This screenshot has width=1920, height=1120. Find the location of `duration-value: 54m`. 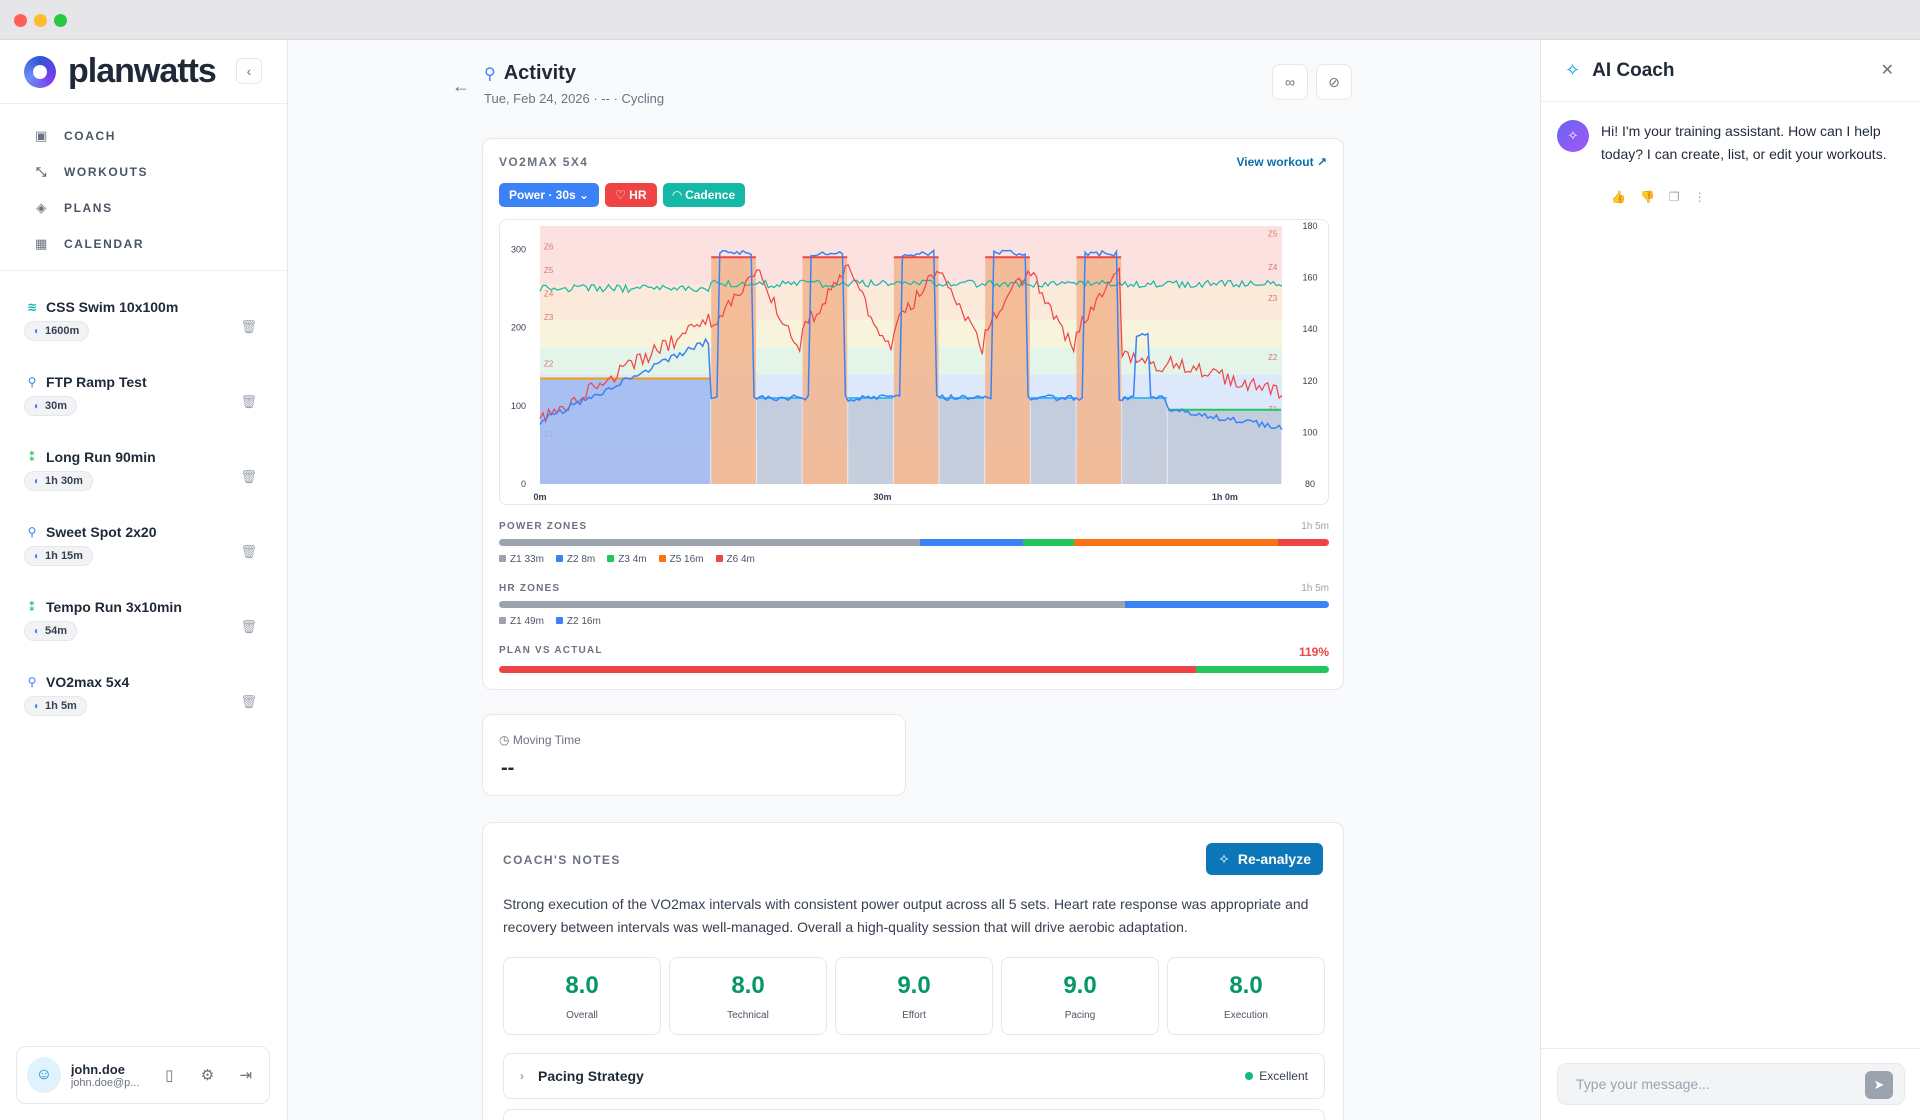

duration-value: 54m is located at coordinates (56, 631).